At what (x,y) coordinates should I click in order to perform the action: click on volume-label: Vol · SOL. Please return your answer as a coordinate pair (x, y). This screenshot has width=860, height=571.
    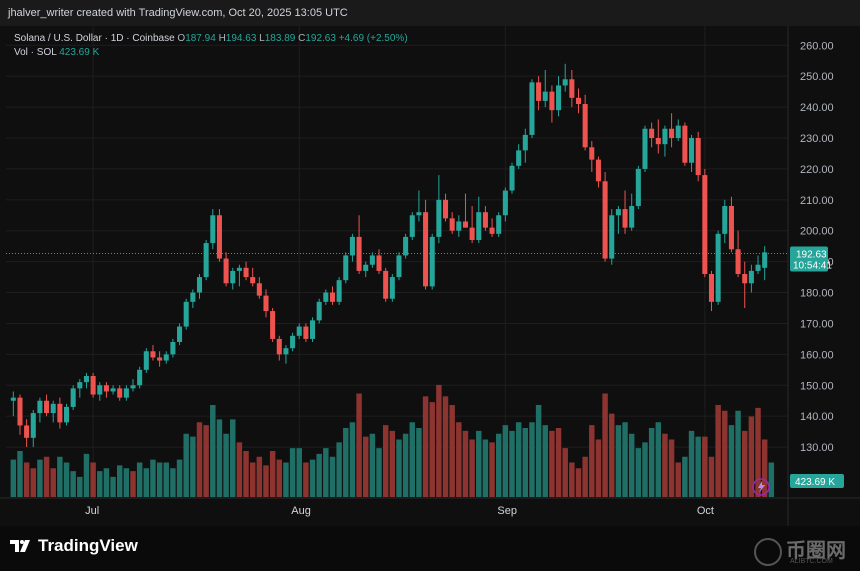
    Looking at the image, I should click on (35, 52).